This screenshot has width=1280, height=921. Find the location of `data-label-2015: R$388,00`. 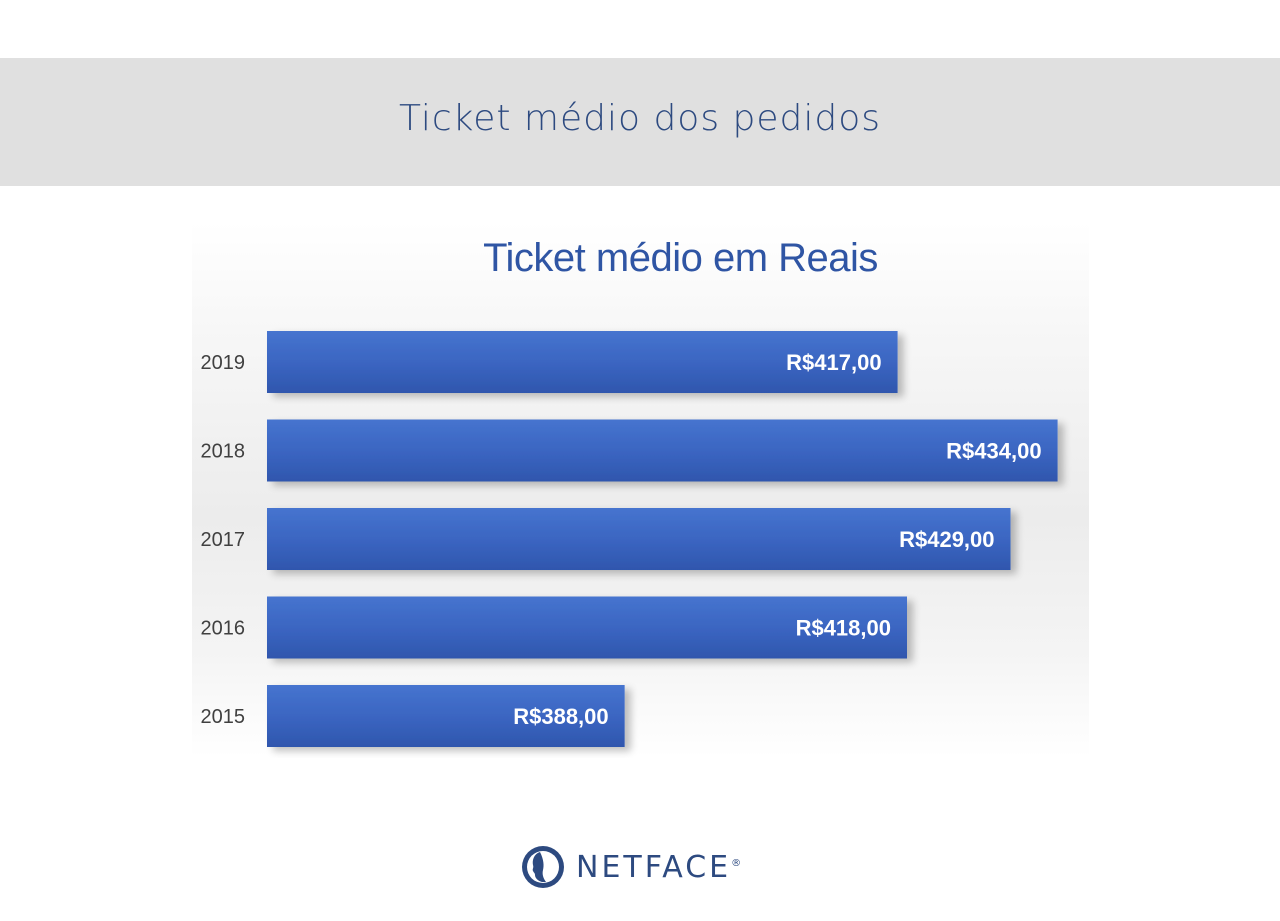

data-label-2015: R$388,00 is located at coordinates (560, 716).